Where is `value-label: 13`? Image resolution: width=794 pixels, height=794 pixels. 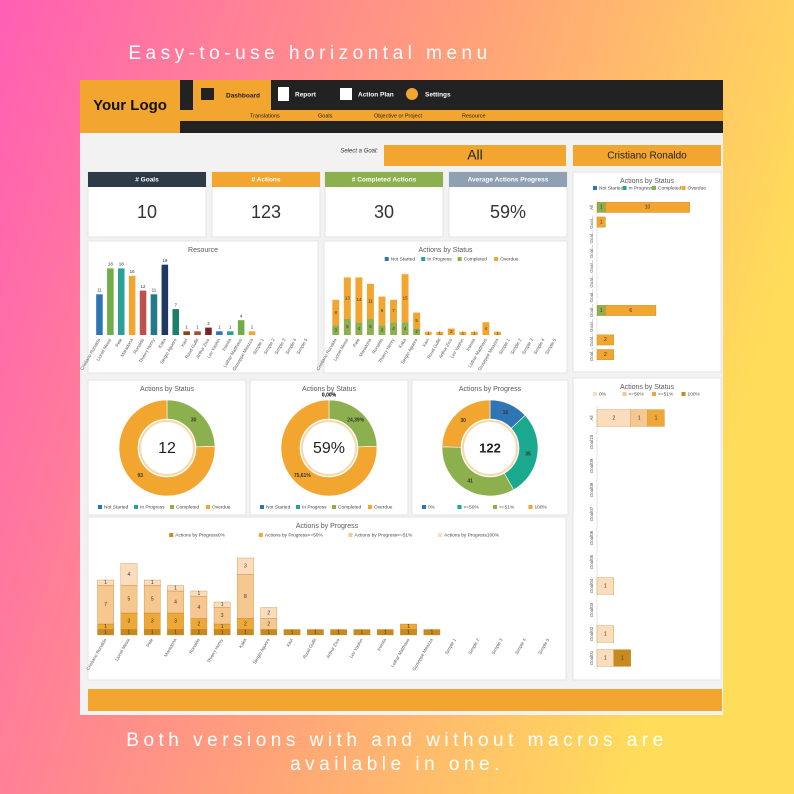
value-label: 13 is located at coordinates (348, 297).